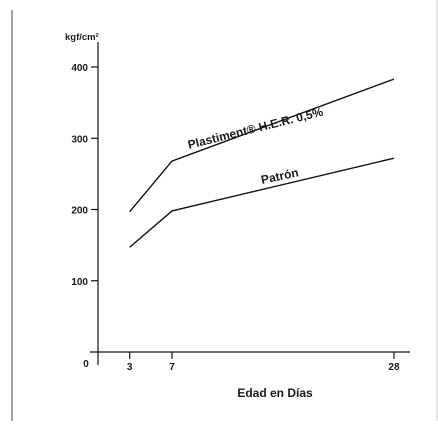 The image size is (438, 426). I want to click on series-line, so click(262, 202).